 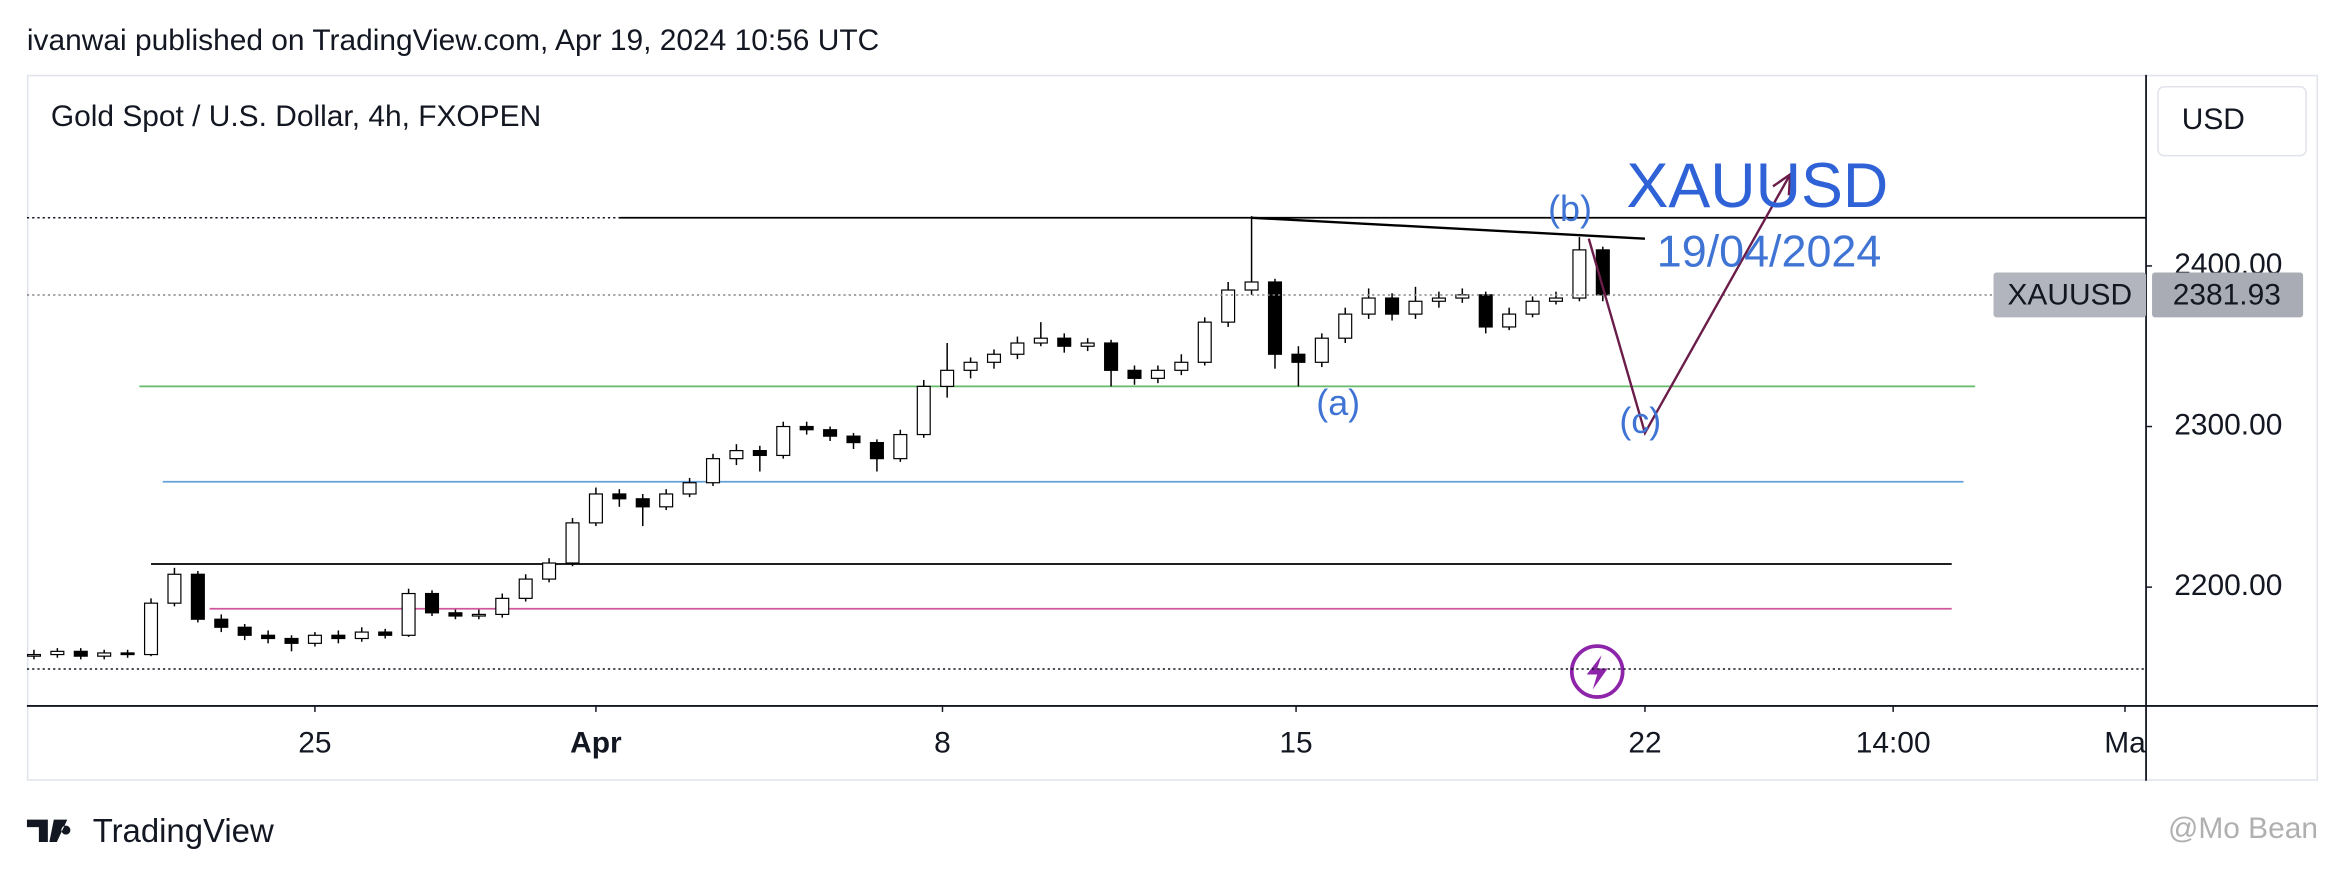 What do you see at coordinates (1782, 184) in the screenshot?
I see `arrow-head` at bounding box center [1782, 184].